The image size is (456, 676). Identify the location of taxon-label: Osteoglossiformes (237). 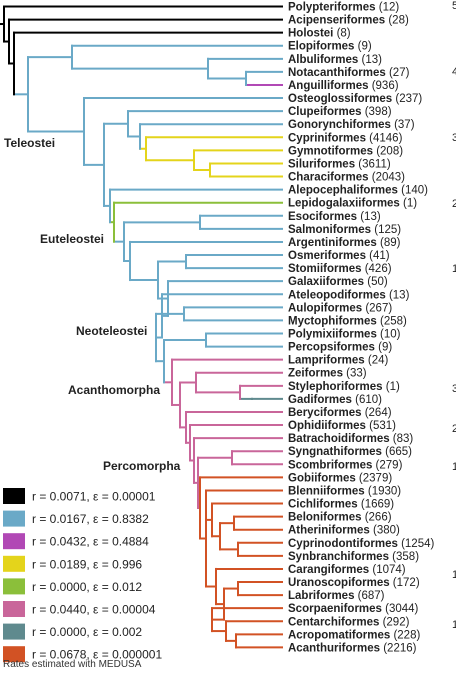
(355, 99).